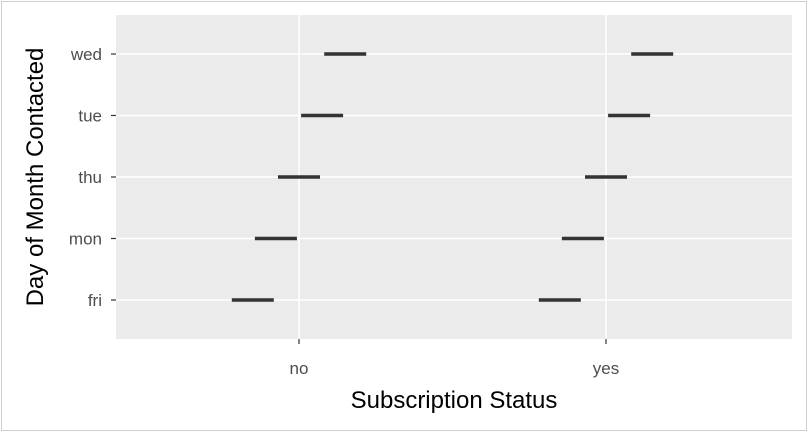 The width and height of the screenshot is (810, 434). Describe the element at coordinates (606, 368) in the screenshot. I see `x-tick-label-yes: yes` at that location.